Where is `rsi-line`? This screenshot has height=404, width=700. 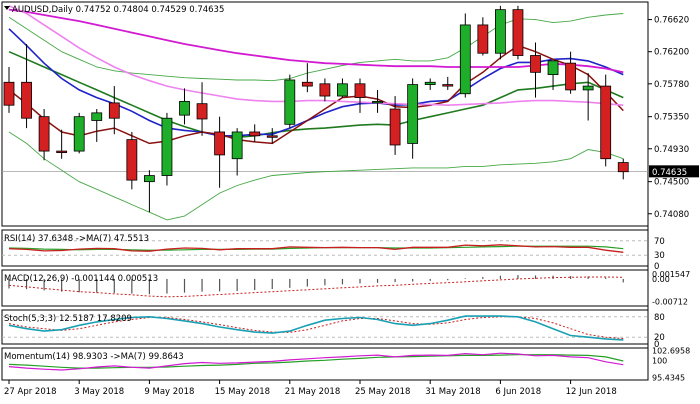
rsi-line is located at coordinates (316, 248).